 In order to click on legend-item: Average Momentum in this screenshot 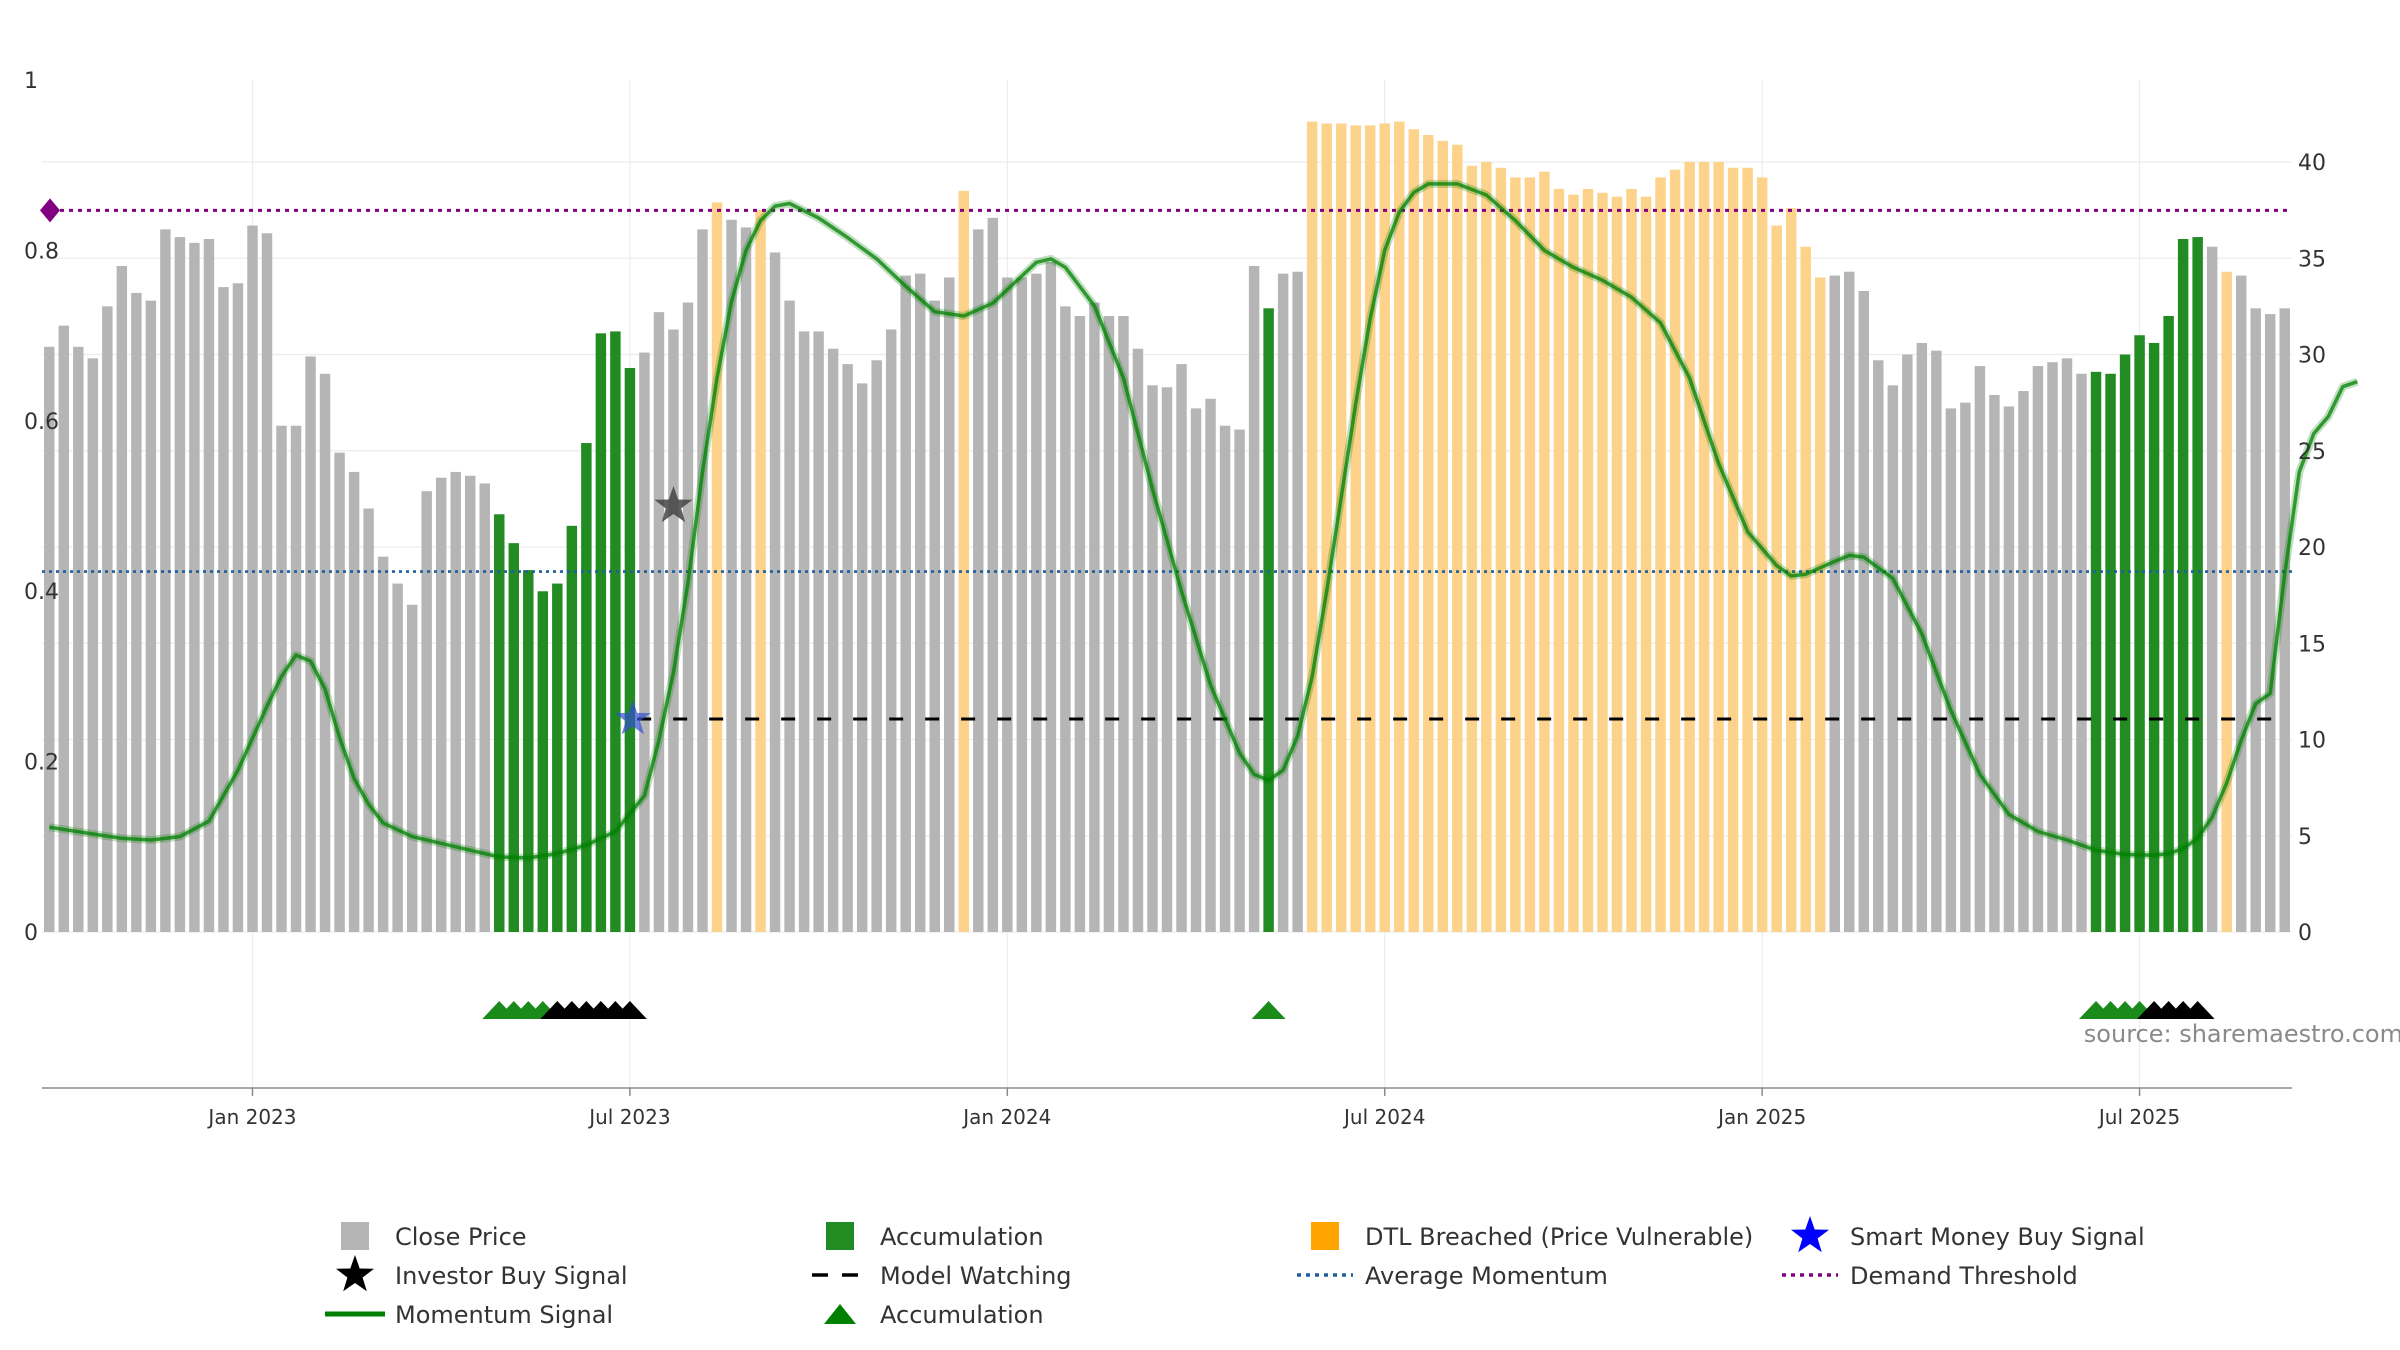, I will do `click(1452, 1276)`.